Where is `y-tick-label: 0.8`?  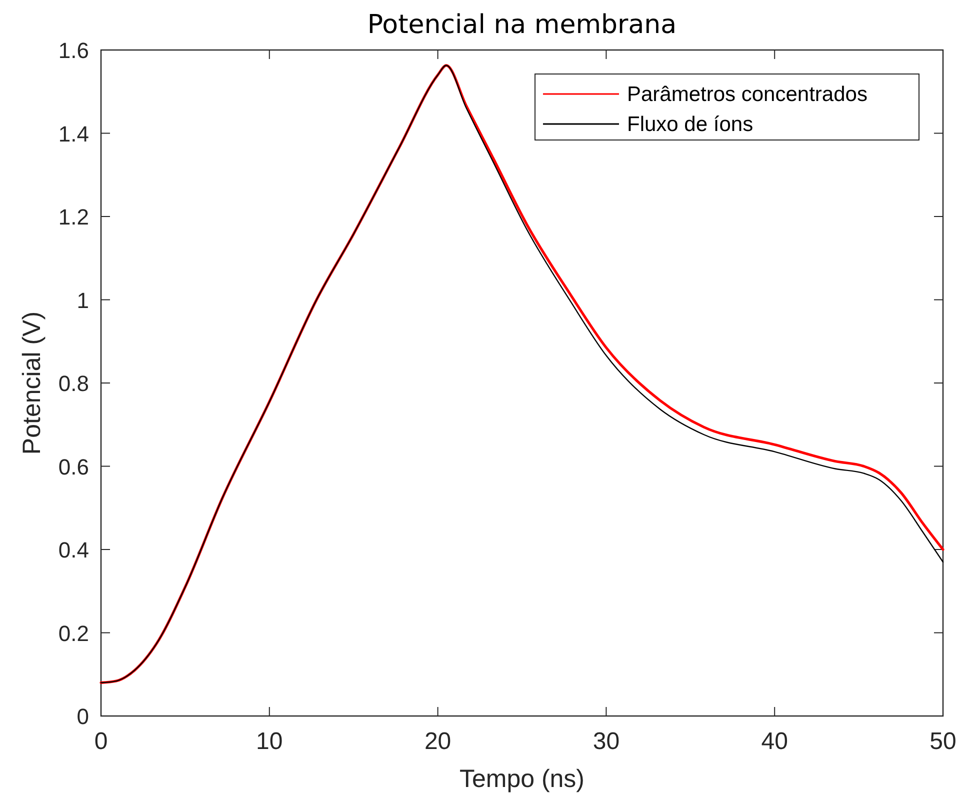 y-tick-label: 0.8 is located at coordinates (73, 383).